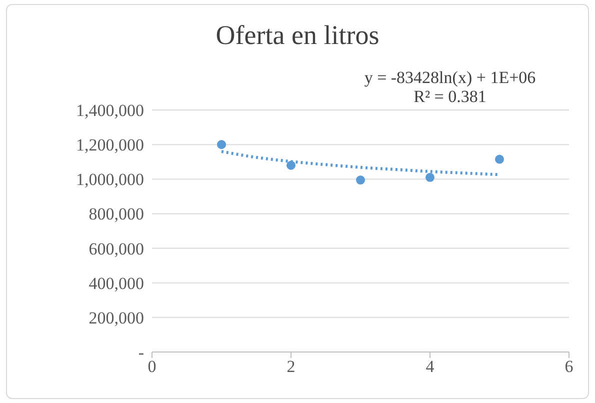 The height and width of the screenshot is (403, 595). I want to click on y-tick-label: -, so click(141, 352).